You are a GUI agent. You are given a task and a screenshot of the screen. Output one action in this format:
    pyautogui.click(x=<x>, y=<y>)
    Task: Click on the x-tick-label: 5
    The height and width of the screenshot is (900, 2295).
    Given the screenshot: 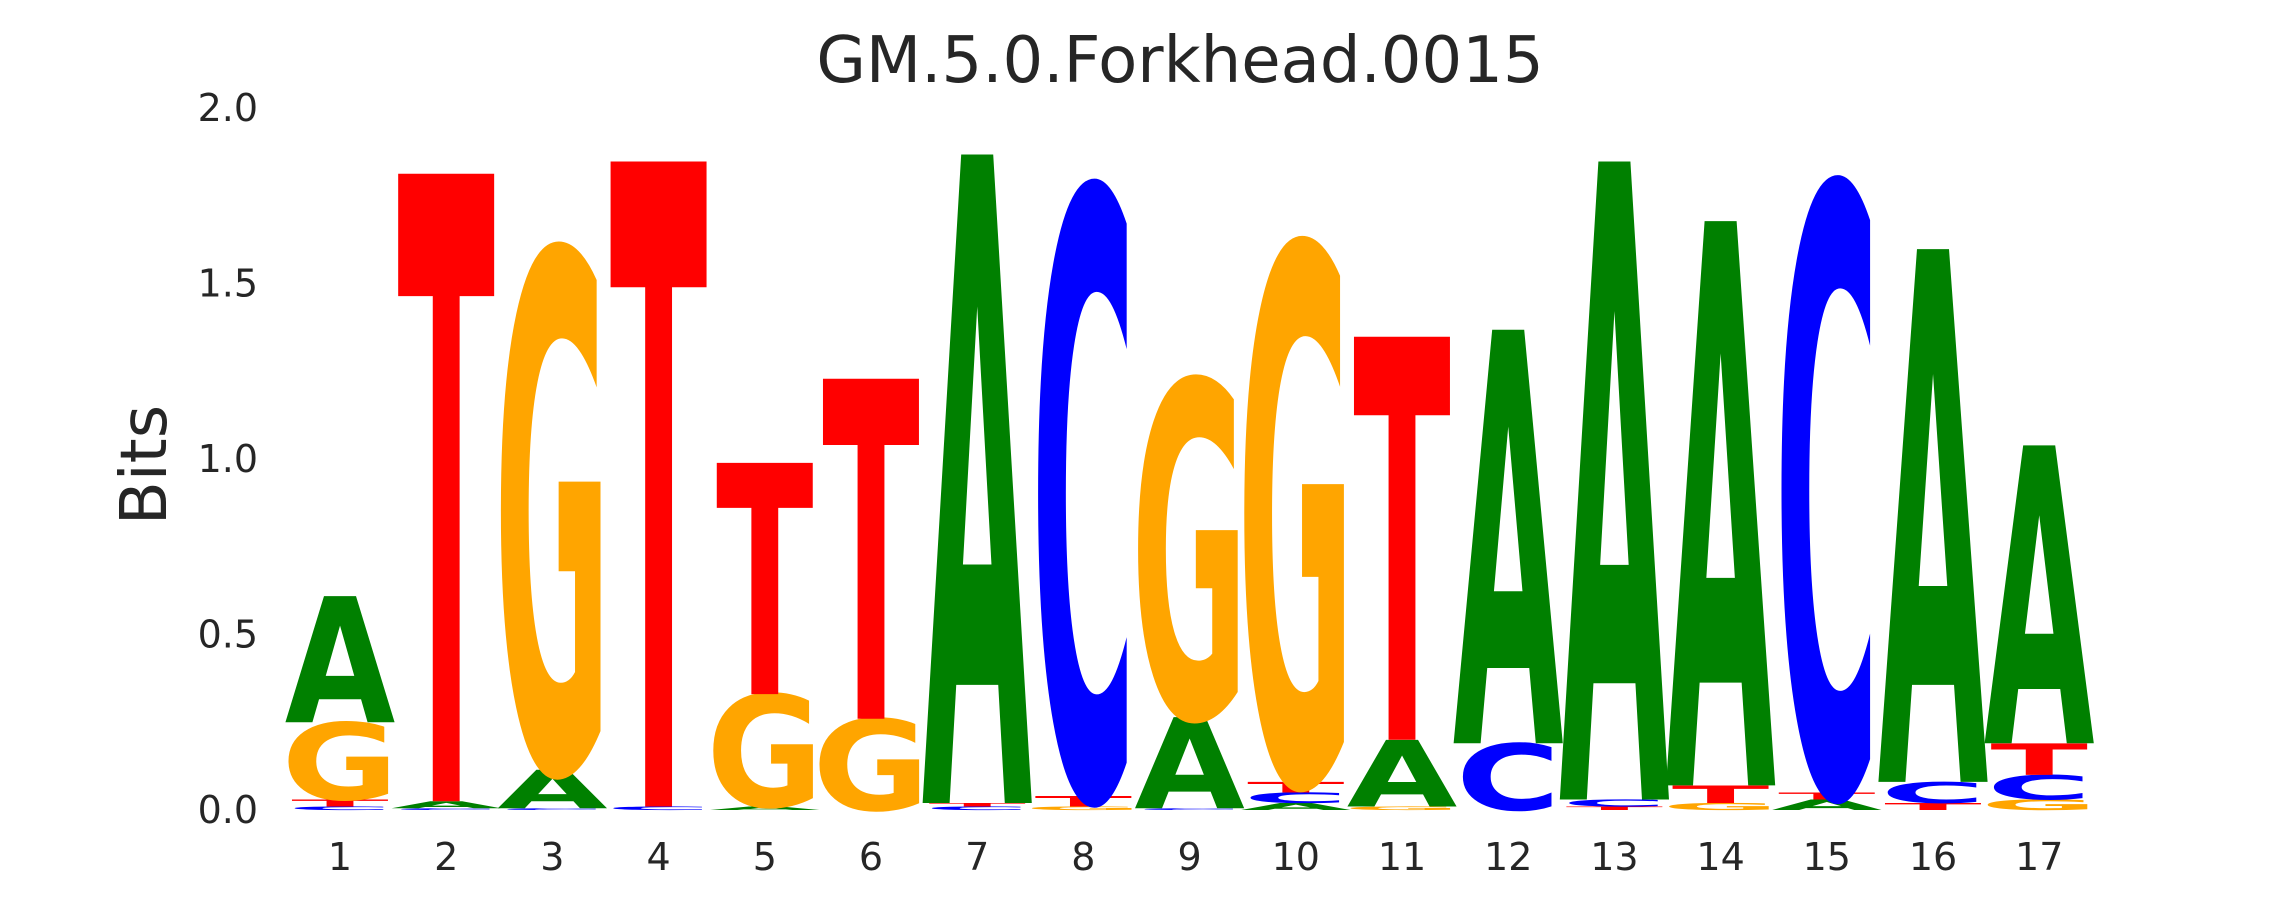 What is the action you would take?
    pyautogui.click(x=765, y=857)
    